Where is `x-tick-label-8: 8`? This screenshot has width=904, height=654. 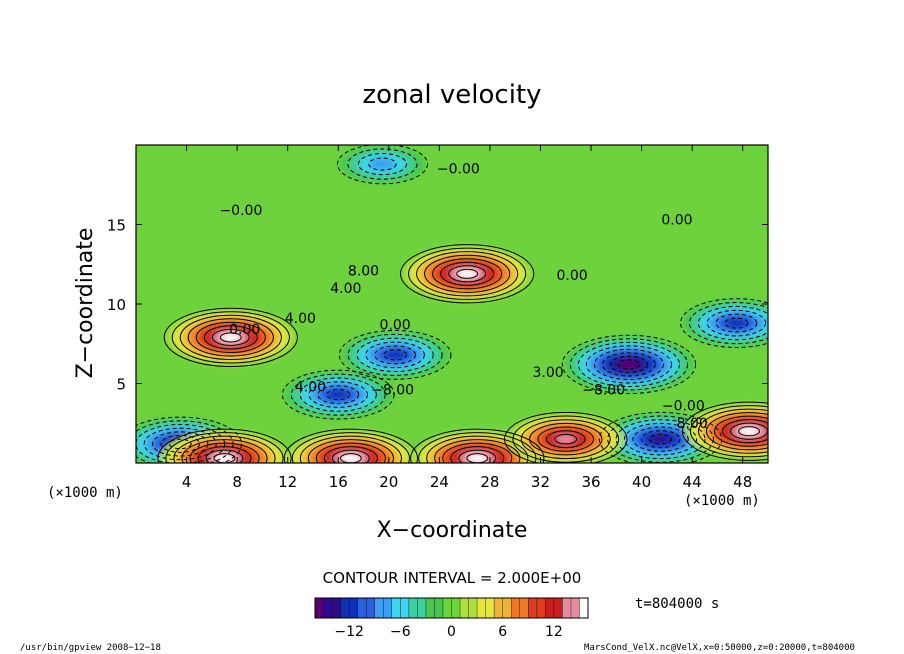
x-tick-label-8: 8 is located at coordinates (237, 482).